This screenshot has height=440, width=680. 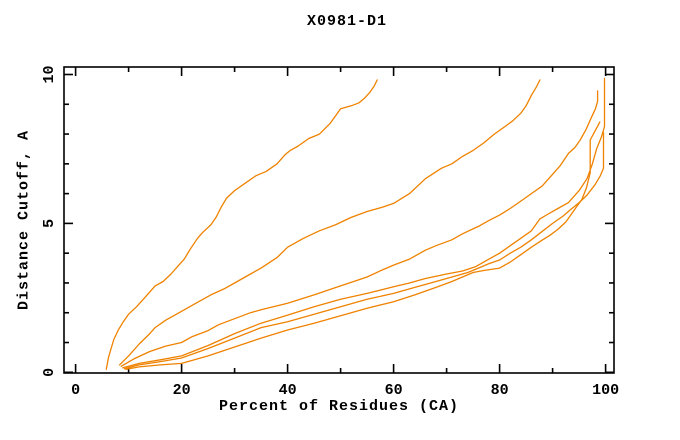 I want to click on y-tick-label: 10, so click(x=49, y=74).